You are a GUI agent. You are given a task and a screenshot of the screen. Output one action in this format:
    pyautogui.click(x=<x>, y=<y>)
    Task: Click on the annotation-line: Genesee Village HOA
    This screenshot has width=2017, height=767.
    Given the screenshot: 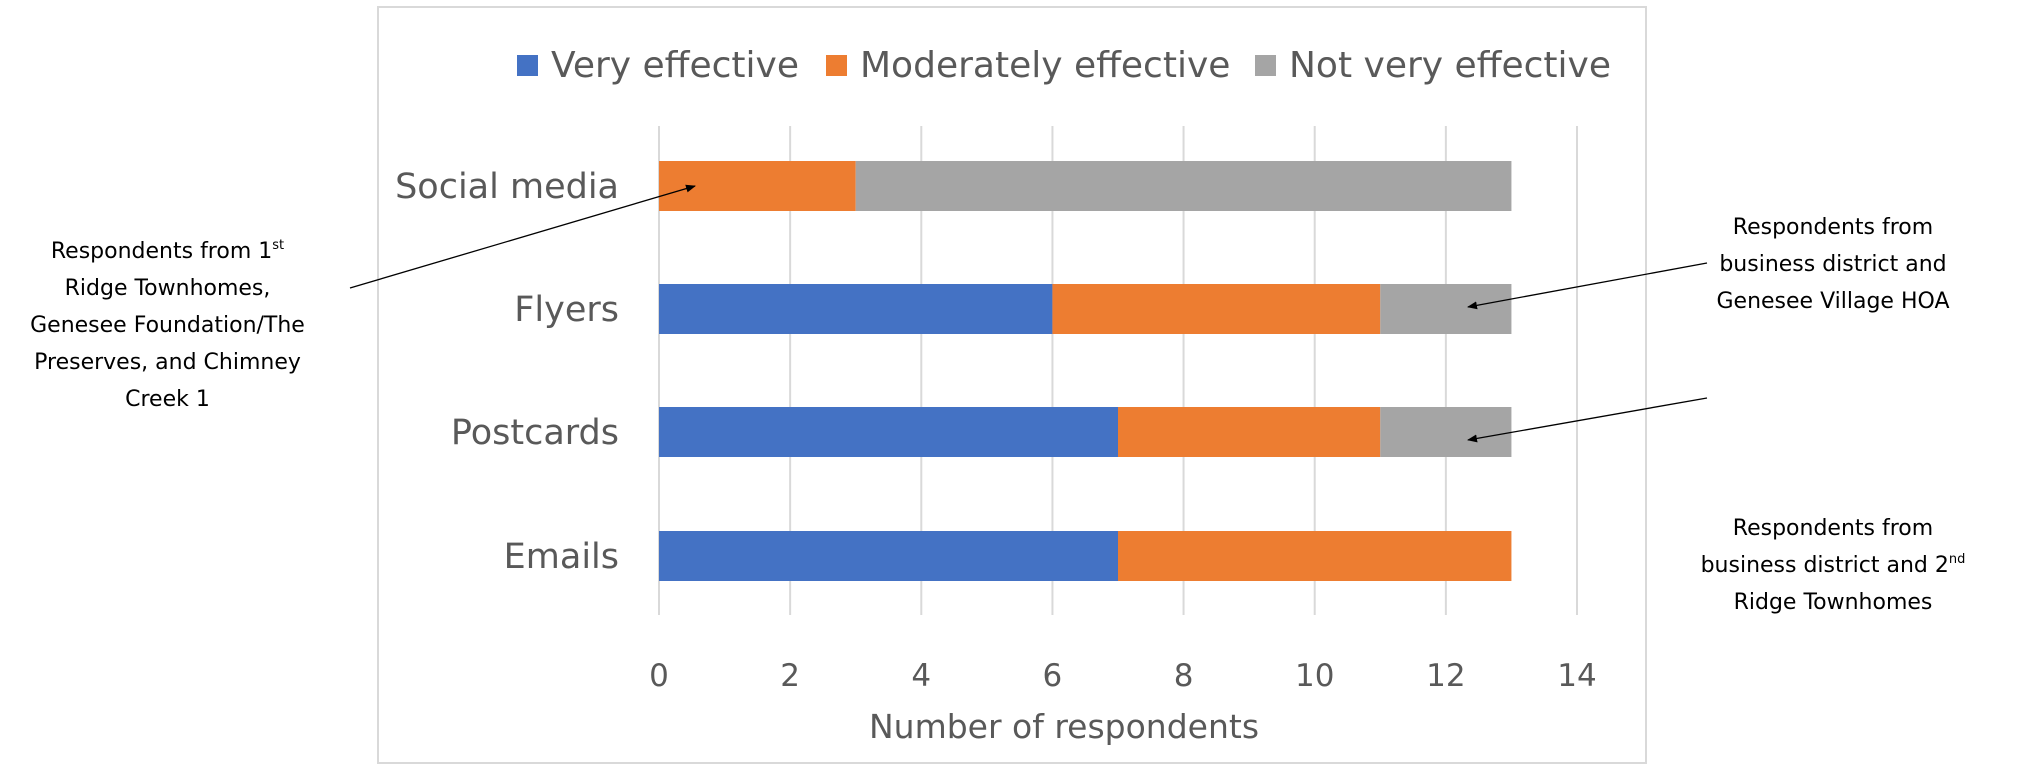 What is the action you would take?
    pyautogui.click(x=1833, y=301)
    